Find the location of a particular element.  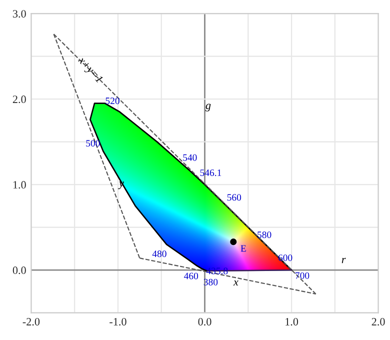

annotation: 560 is located at coordinates (234, 197).